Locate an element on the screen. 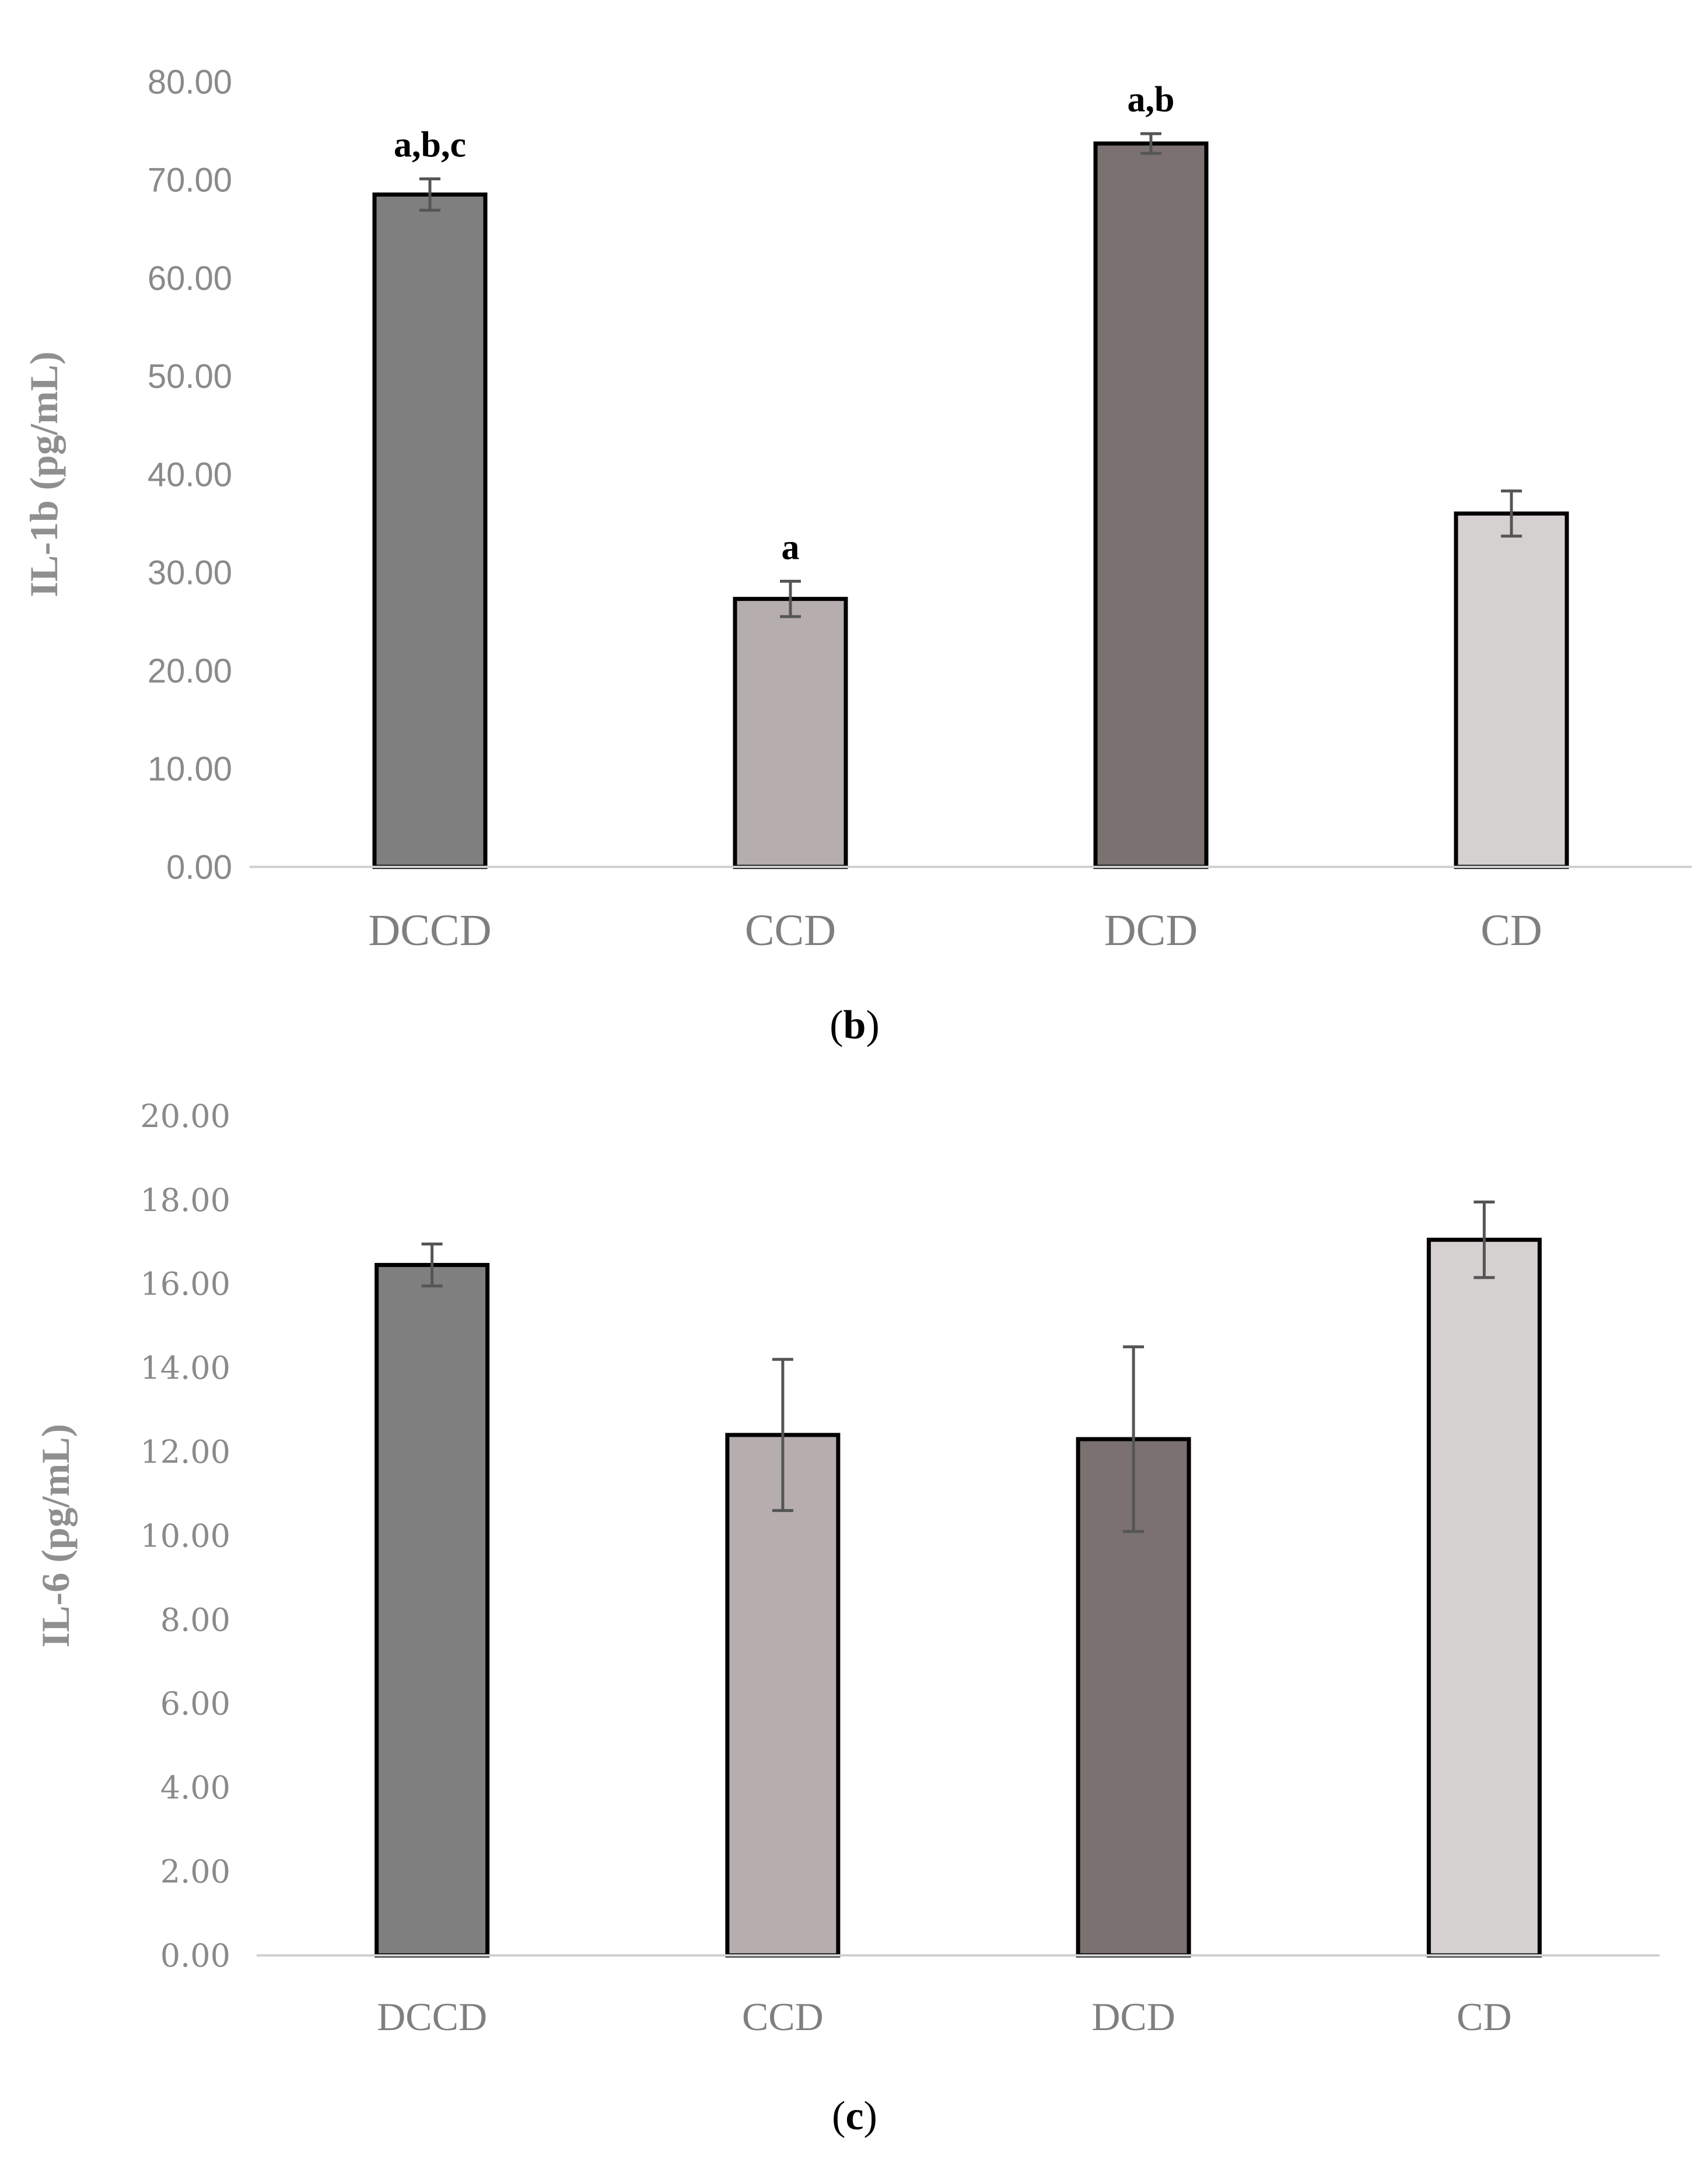 The width and height of the screenshot is (1708, 2159). il6-panel-caption: (c) is located at coordinates (854, 2116).